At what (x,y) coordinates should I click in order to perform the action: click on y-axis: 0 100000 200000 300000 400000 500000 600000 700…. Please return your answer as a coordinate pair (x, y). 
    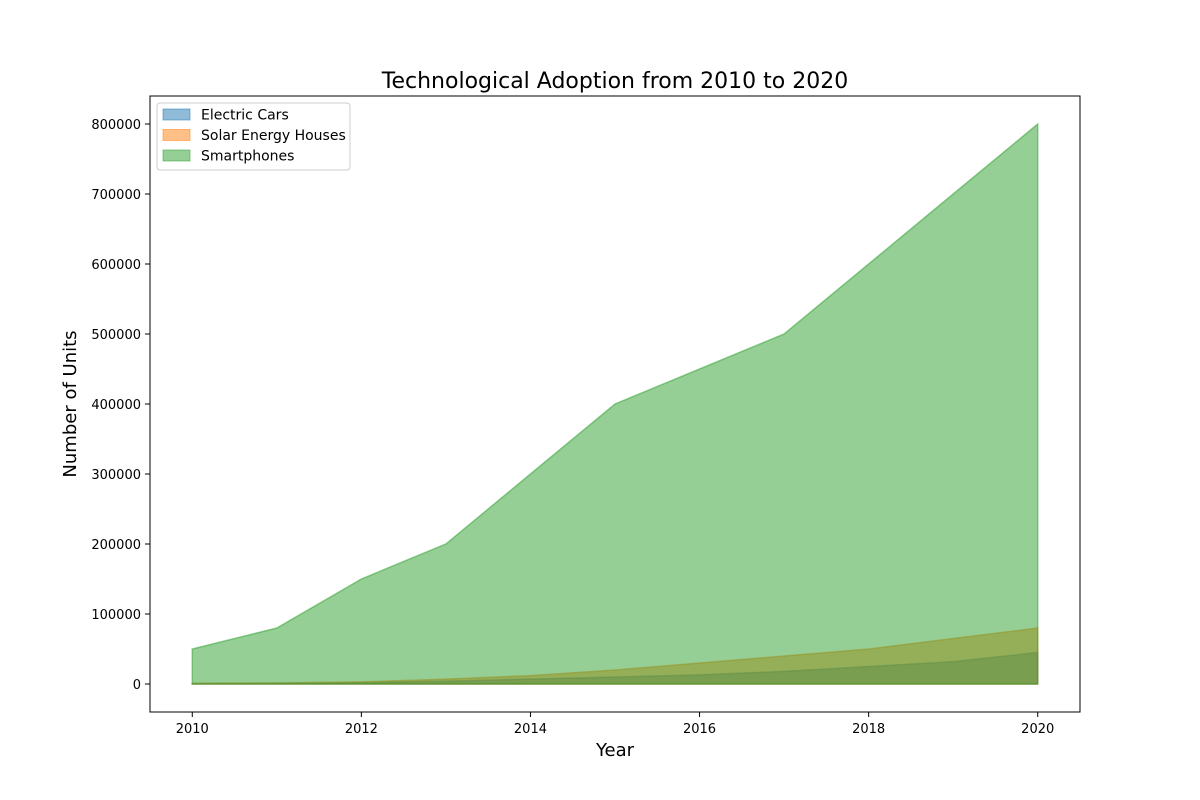
    Looking at the image, I should click on (120, 405).